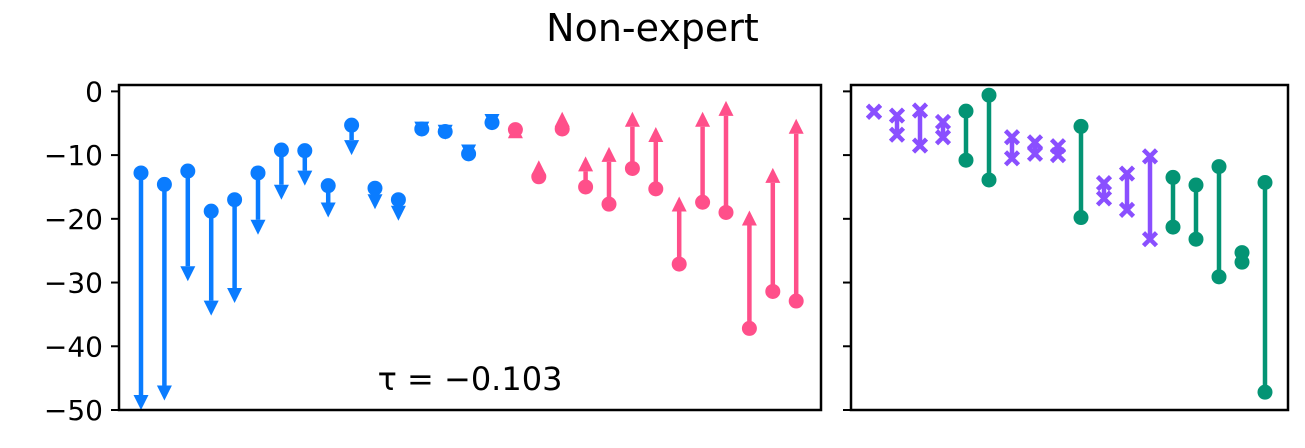 The height and width of the screenshot is (448, 1305). What do you see at coordinates (652, 28) in the screenshot?
I see `chart-title: Non-expert` at bounding box center [652, 28].